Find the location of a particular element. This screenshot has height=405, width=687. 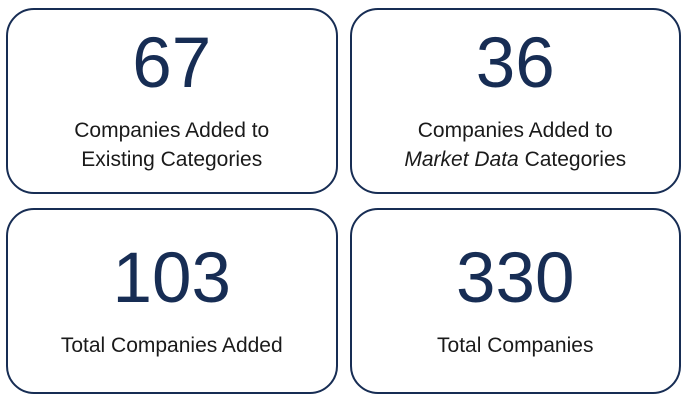

stat-value-total-companies-added: 103 is located at coordinates (171, 279).